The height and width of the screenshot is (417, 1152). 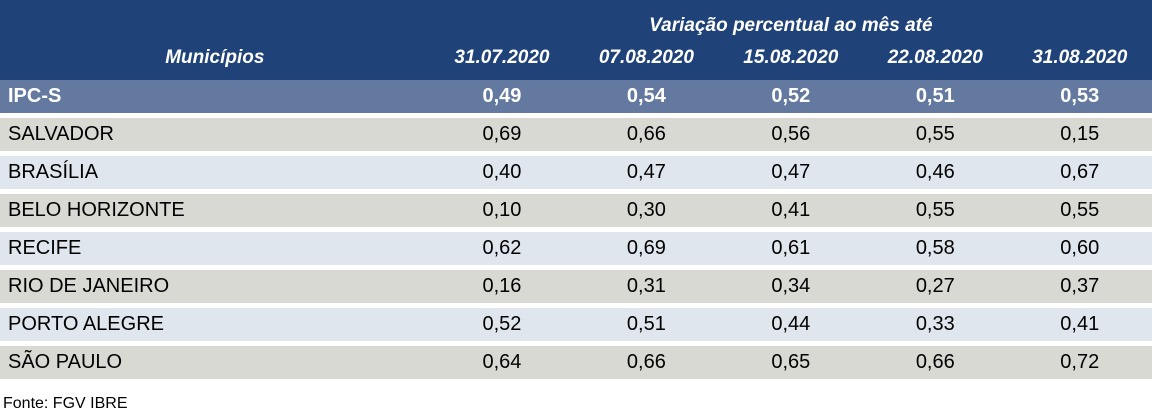 I want to click on row-label: IPC-S, so click(x=215, y=99).